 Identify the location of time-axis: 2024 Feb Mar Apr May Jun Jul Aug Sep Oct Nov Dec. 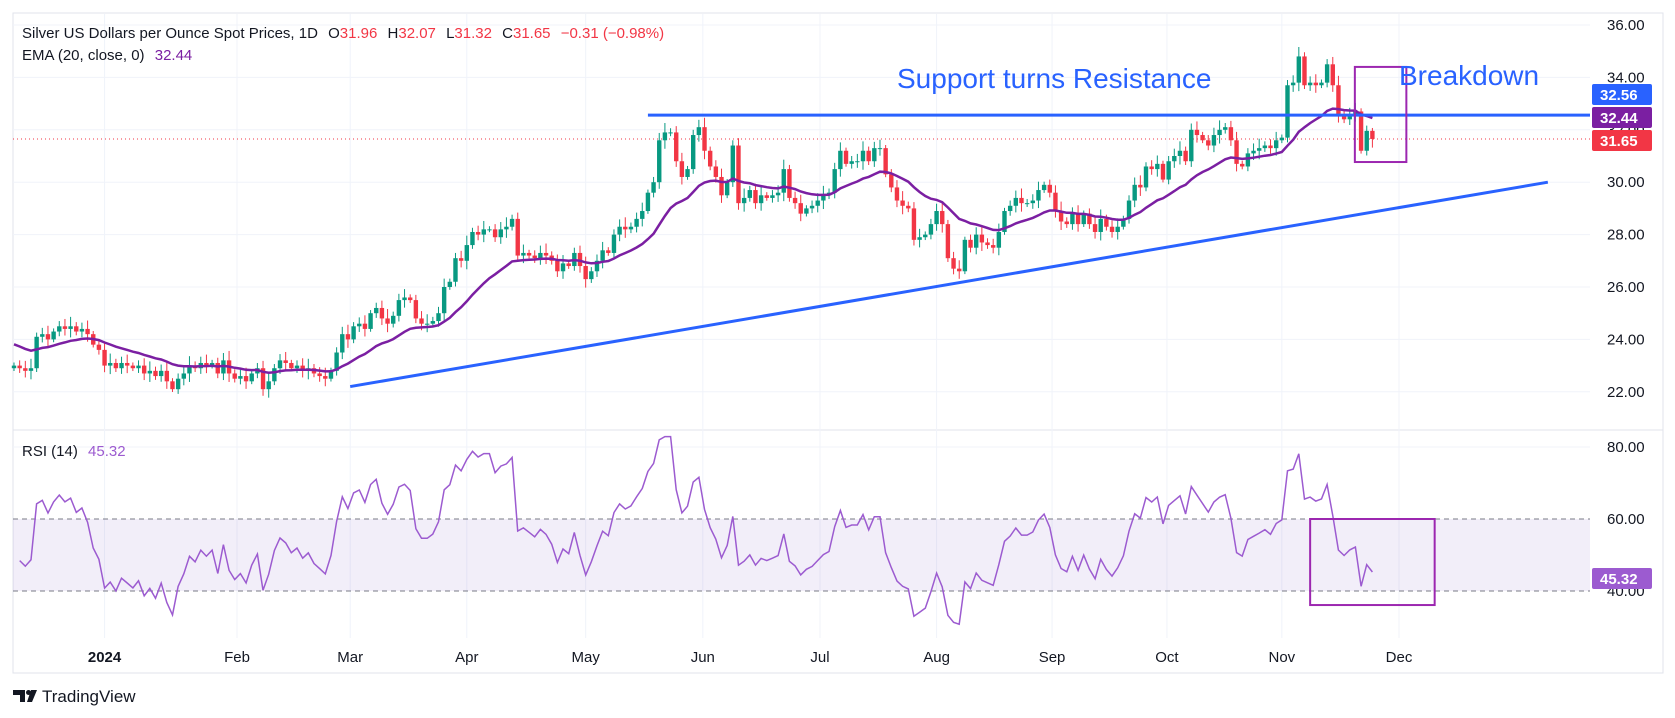
(750, 657).